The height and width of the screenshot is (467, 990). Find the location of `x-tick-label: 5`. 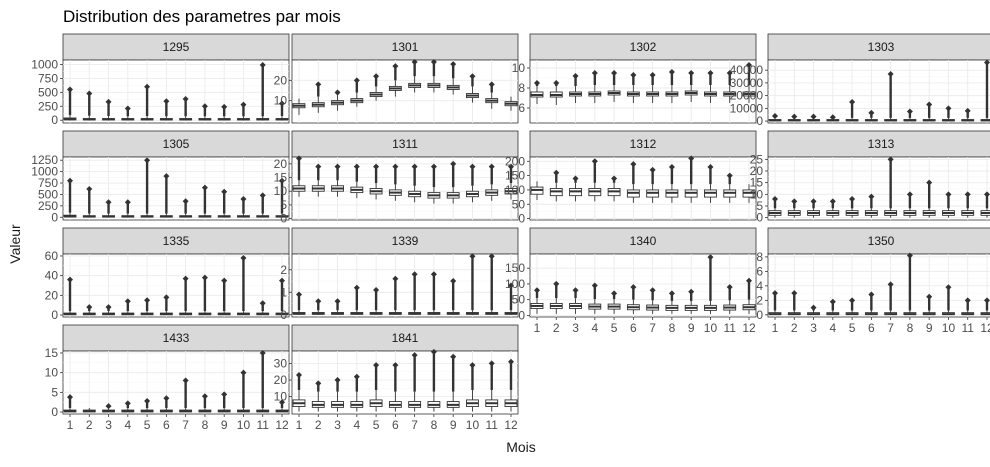

x-tick-label: 5 is located at coordinates (147, 425).